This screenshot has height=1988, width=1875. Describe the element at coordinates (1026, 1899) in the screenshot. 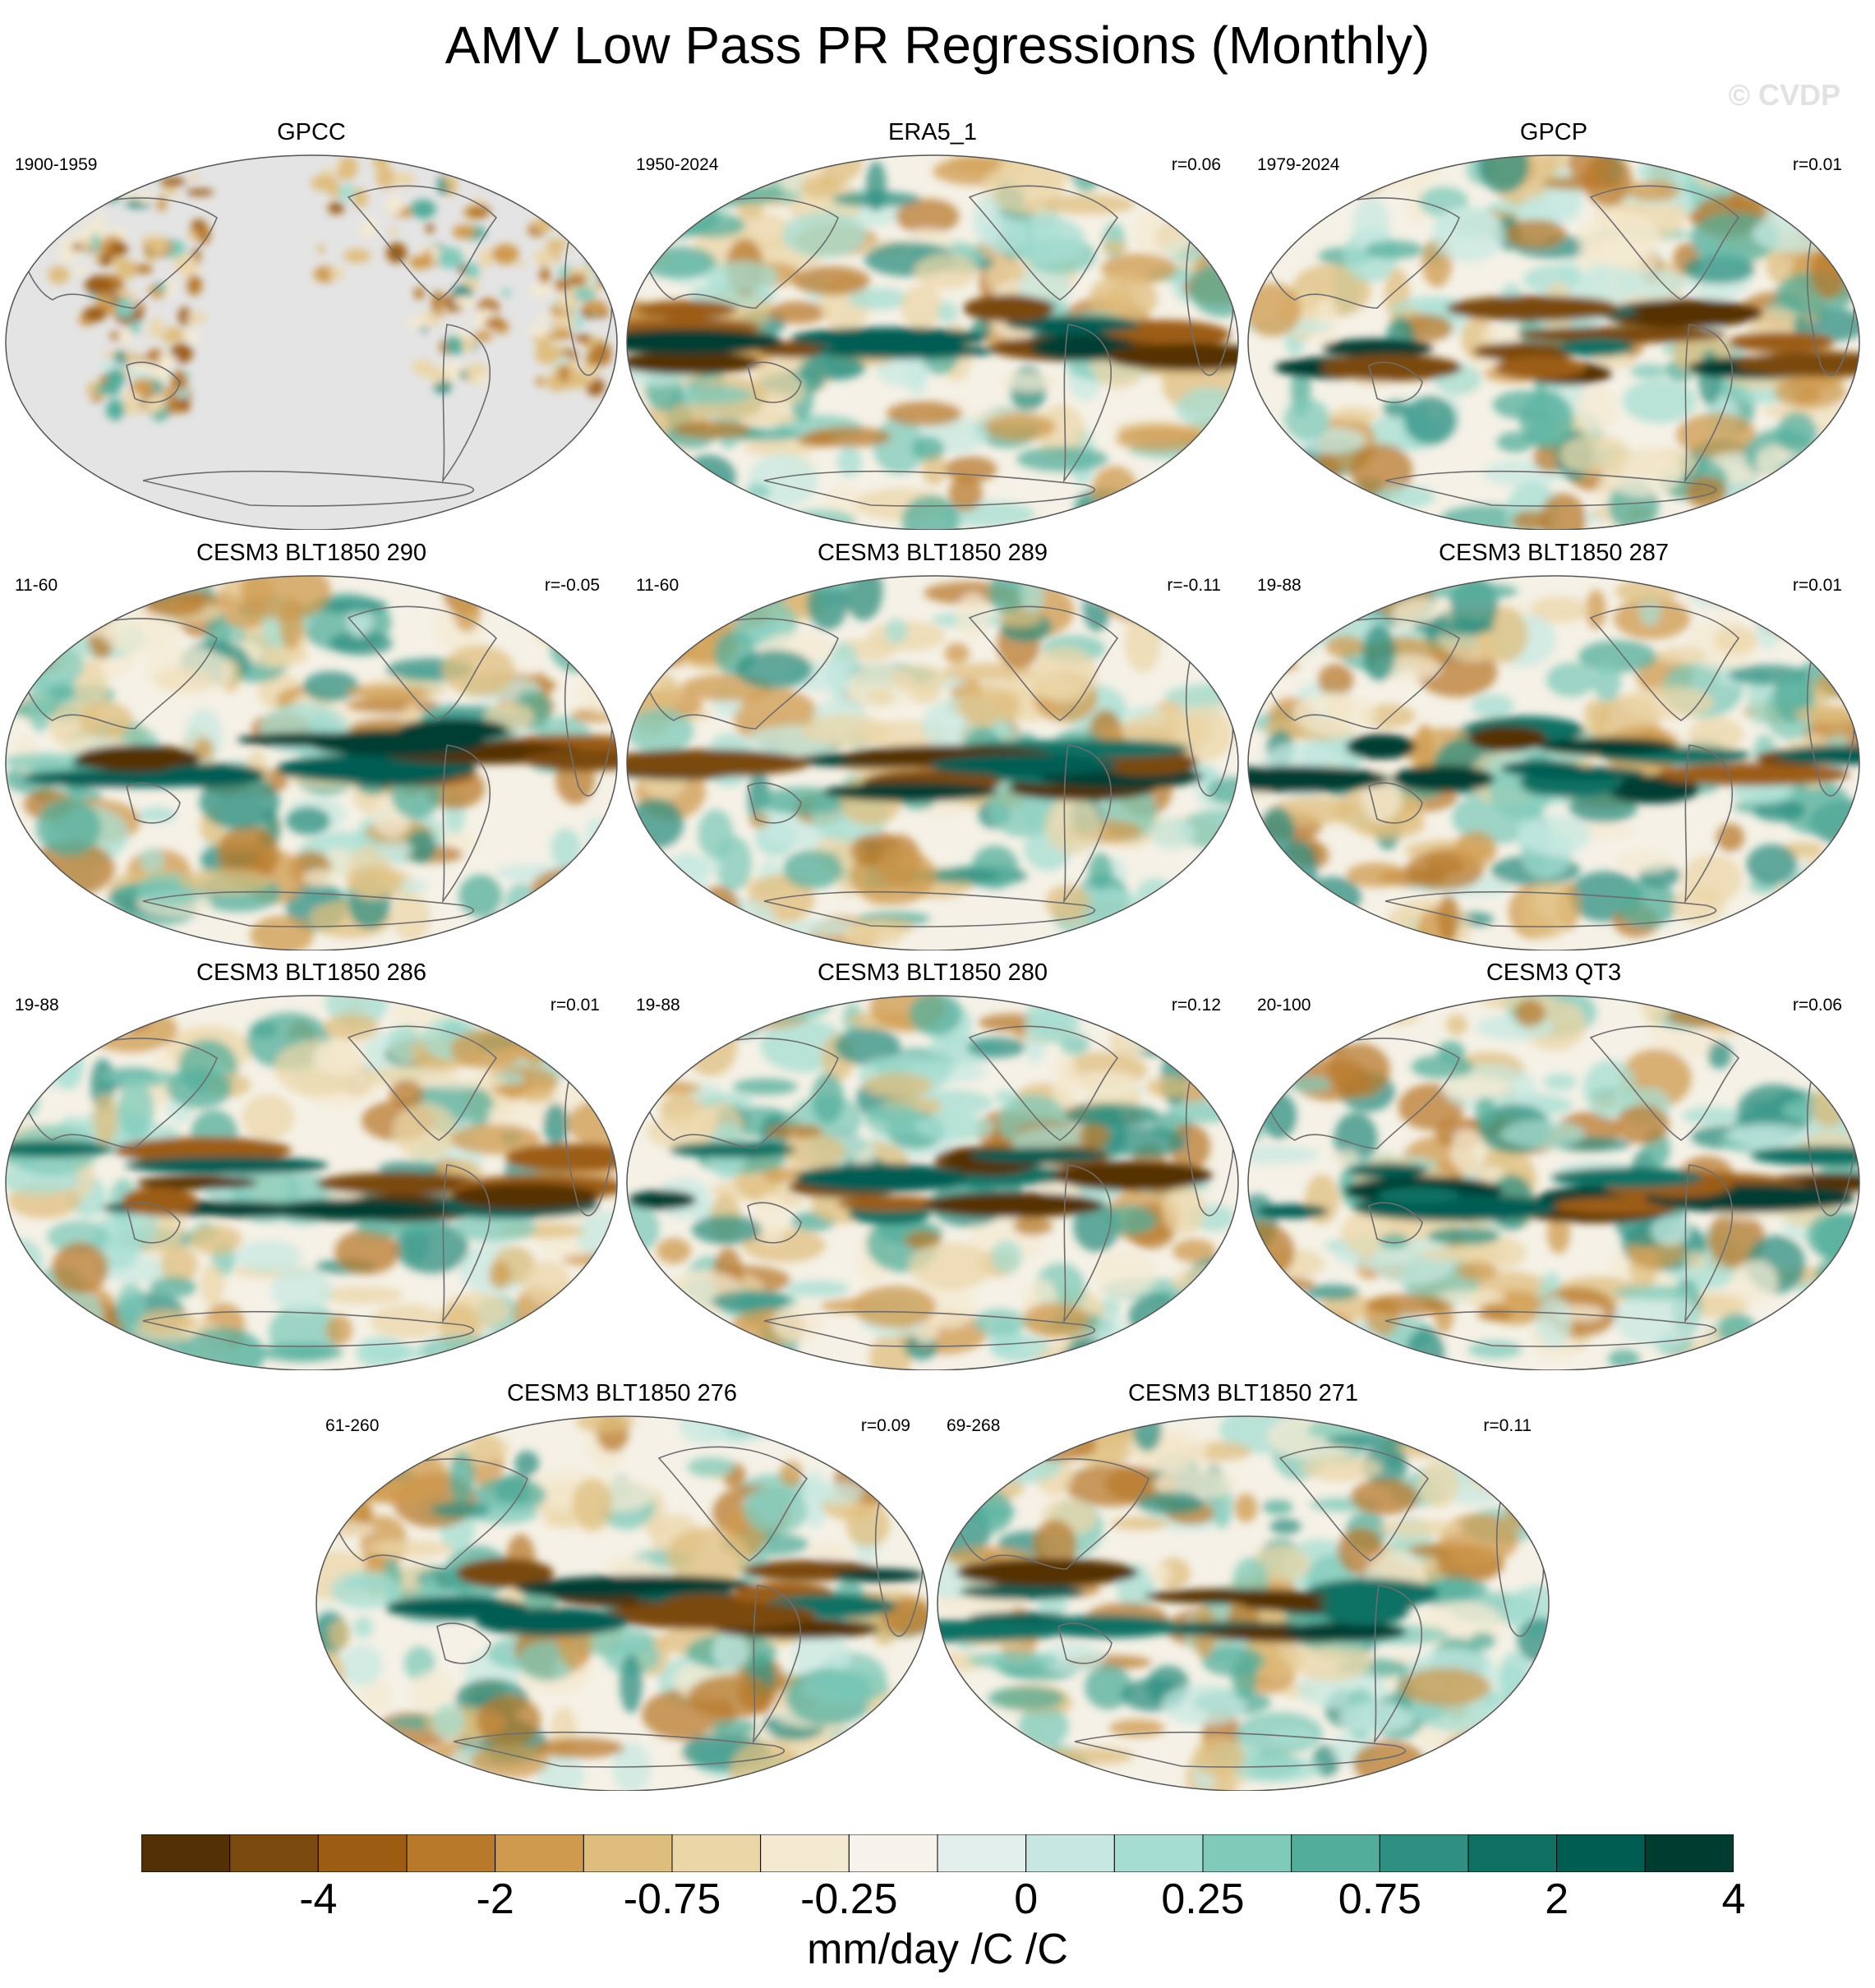

I see `colorbar-tick-label: 0` at that location.